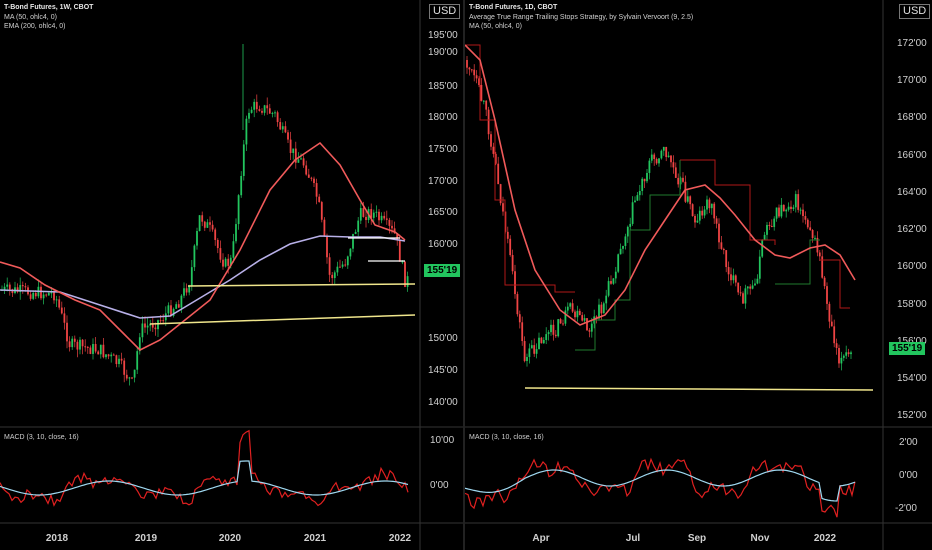 Image resolution: width=932 pixels, height=550 pixels. What do you see at coordinates (912, 80) in the screenshot?
I see `right-y-tick-label: 170'00` at bounding box center [912, 80].